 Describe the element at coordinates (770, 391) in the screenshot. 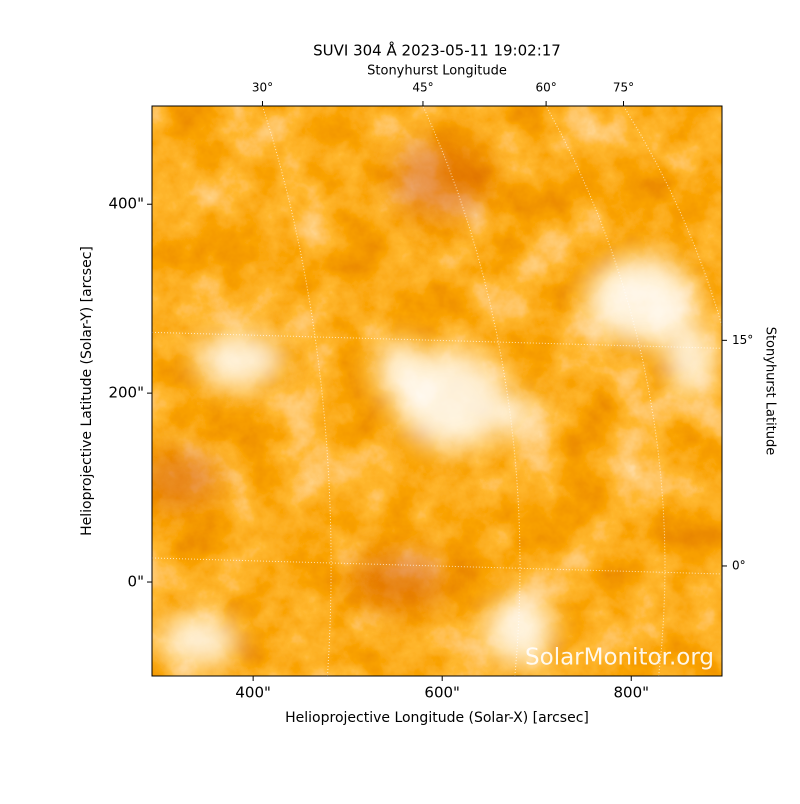

I see `y2-axis-label: Stonyhurst Latitude` at that location.